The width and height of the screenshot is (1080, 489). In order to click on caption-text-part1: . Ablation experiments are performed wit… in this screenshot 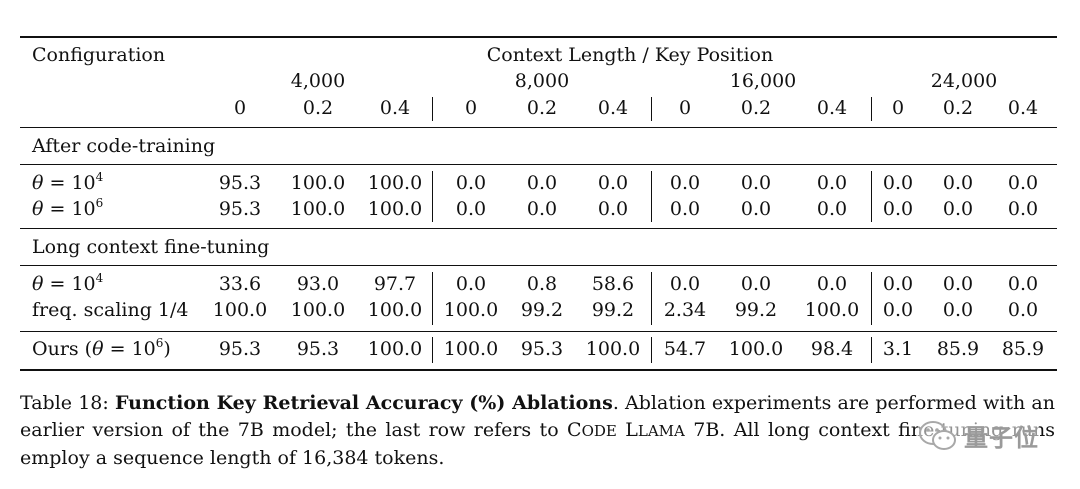, I will do `click(537, 416)`.